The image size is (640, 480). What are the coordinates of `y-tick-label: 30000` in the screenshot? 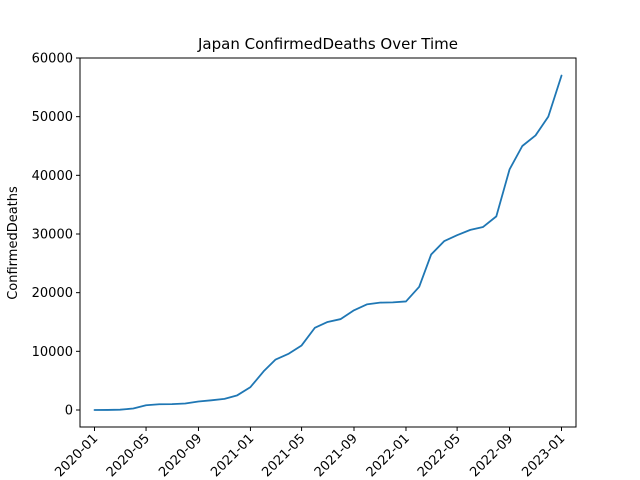 It's located at (52, 234).